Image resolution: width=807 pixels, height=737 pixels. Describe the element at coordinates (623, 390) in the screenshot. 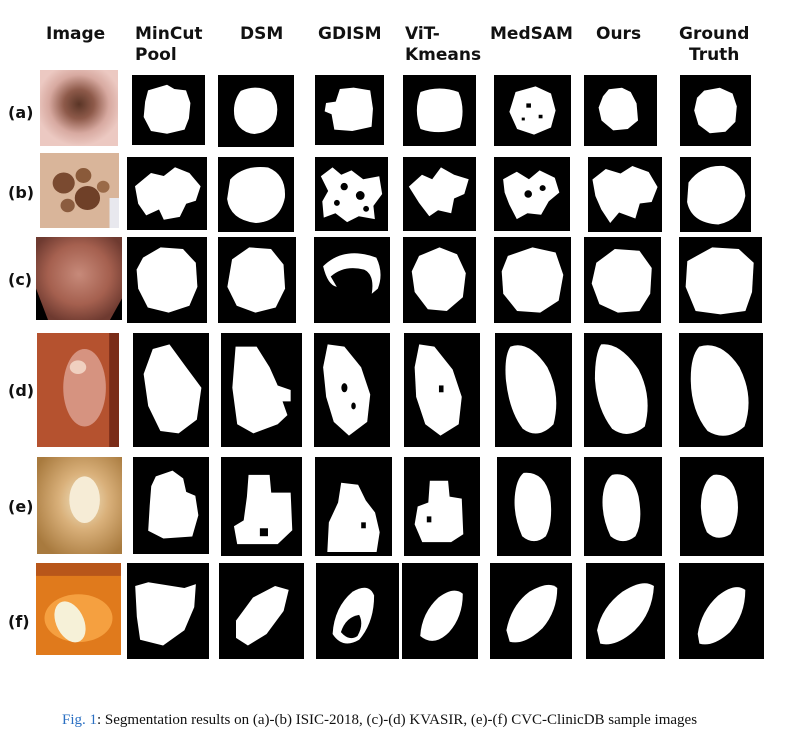

I see `mask-ours-d` at that location.